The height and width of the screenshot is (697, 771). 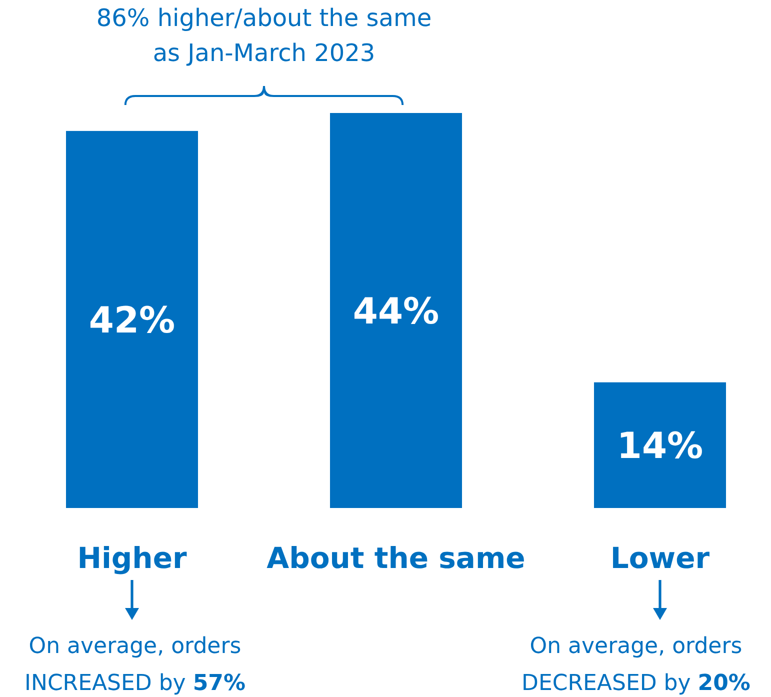 What do you see at coordinates (396, 558) in the screenshot?
I see `x-tick-label: About the same` at bounding box center [396, 558].